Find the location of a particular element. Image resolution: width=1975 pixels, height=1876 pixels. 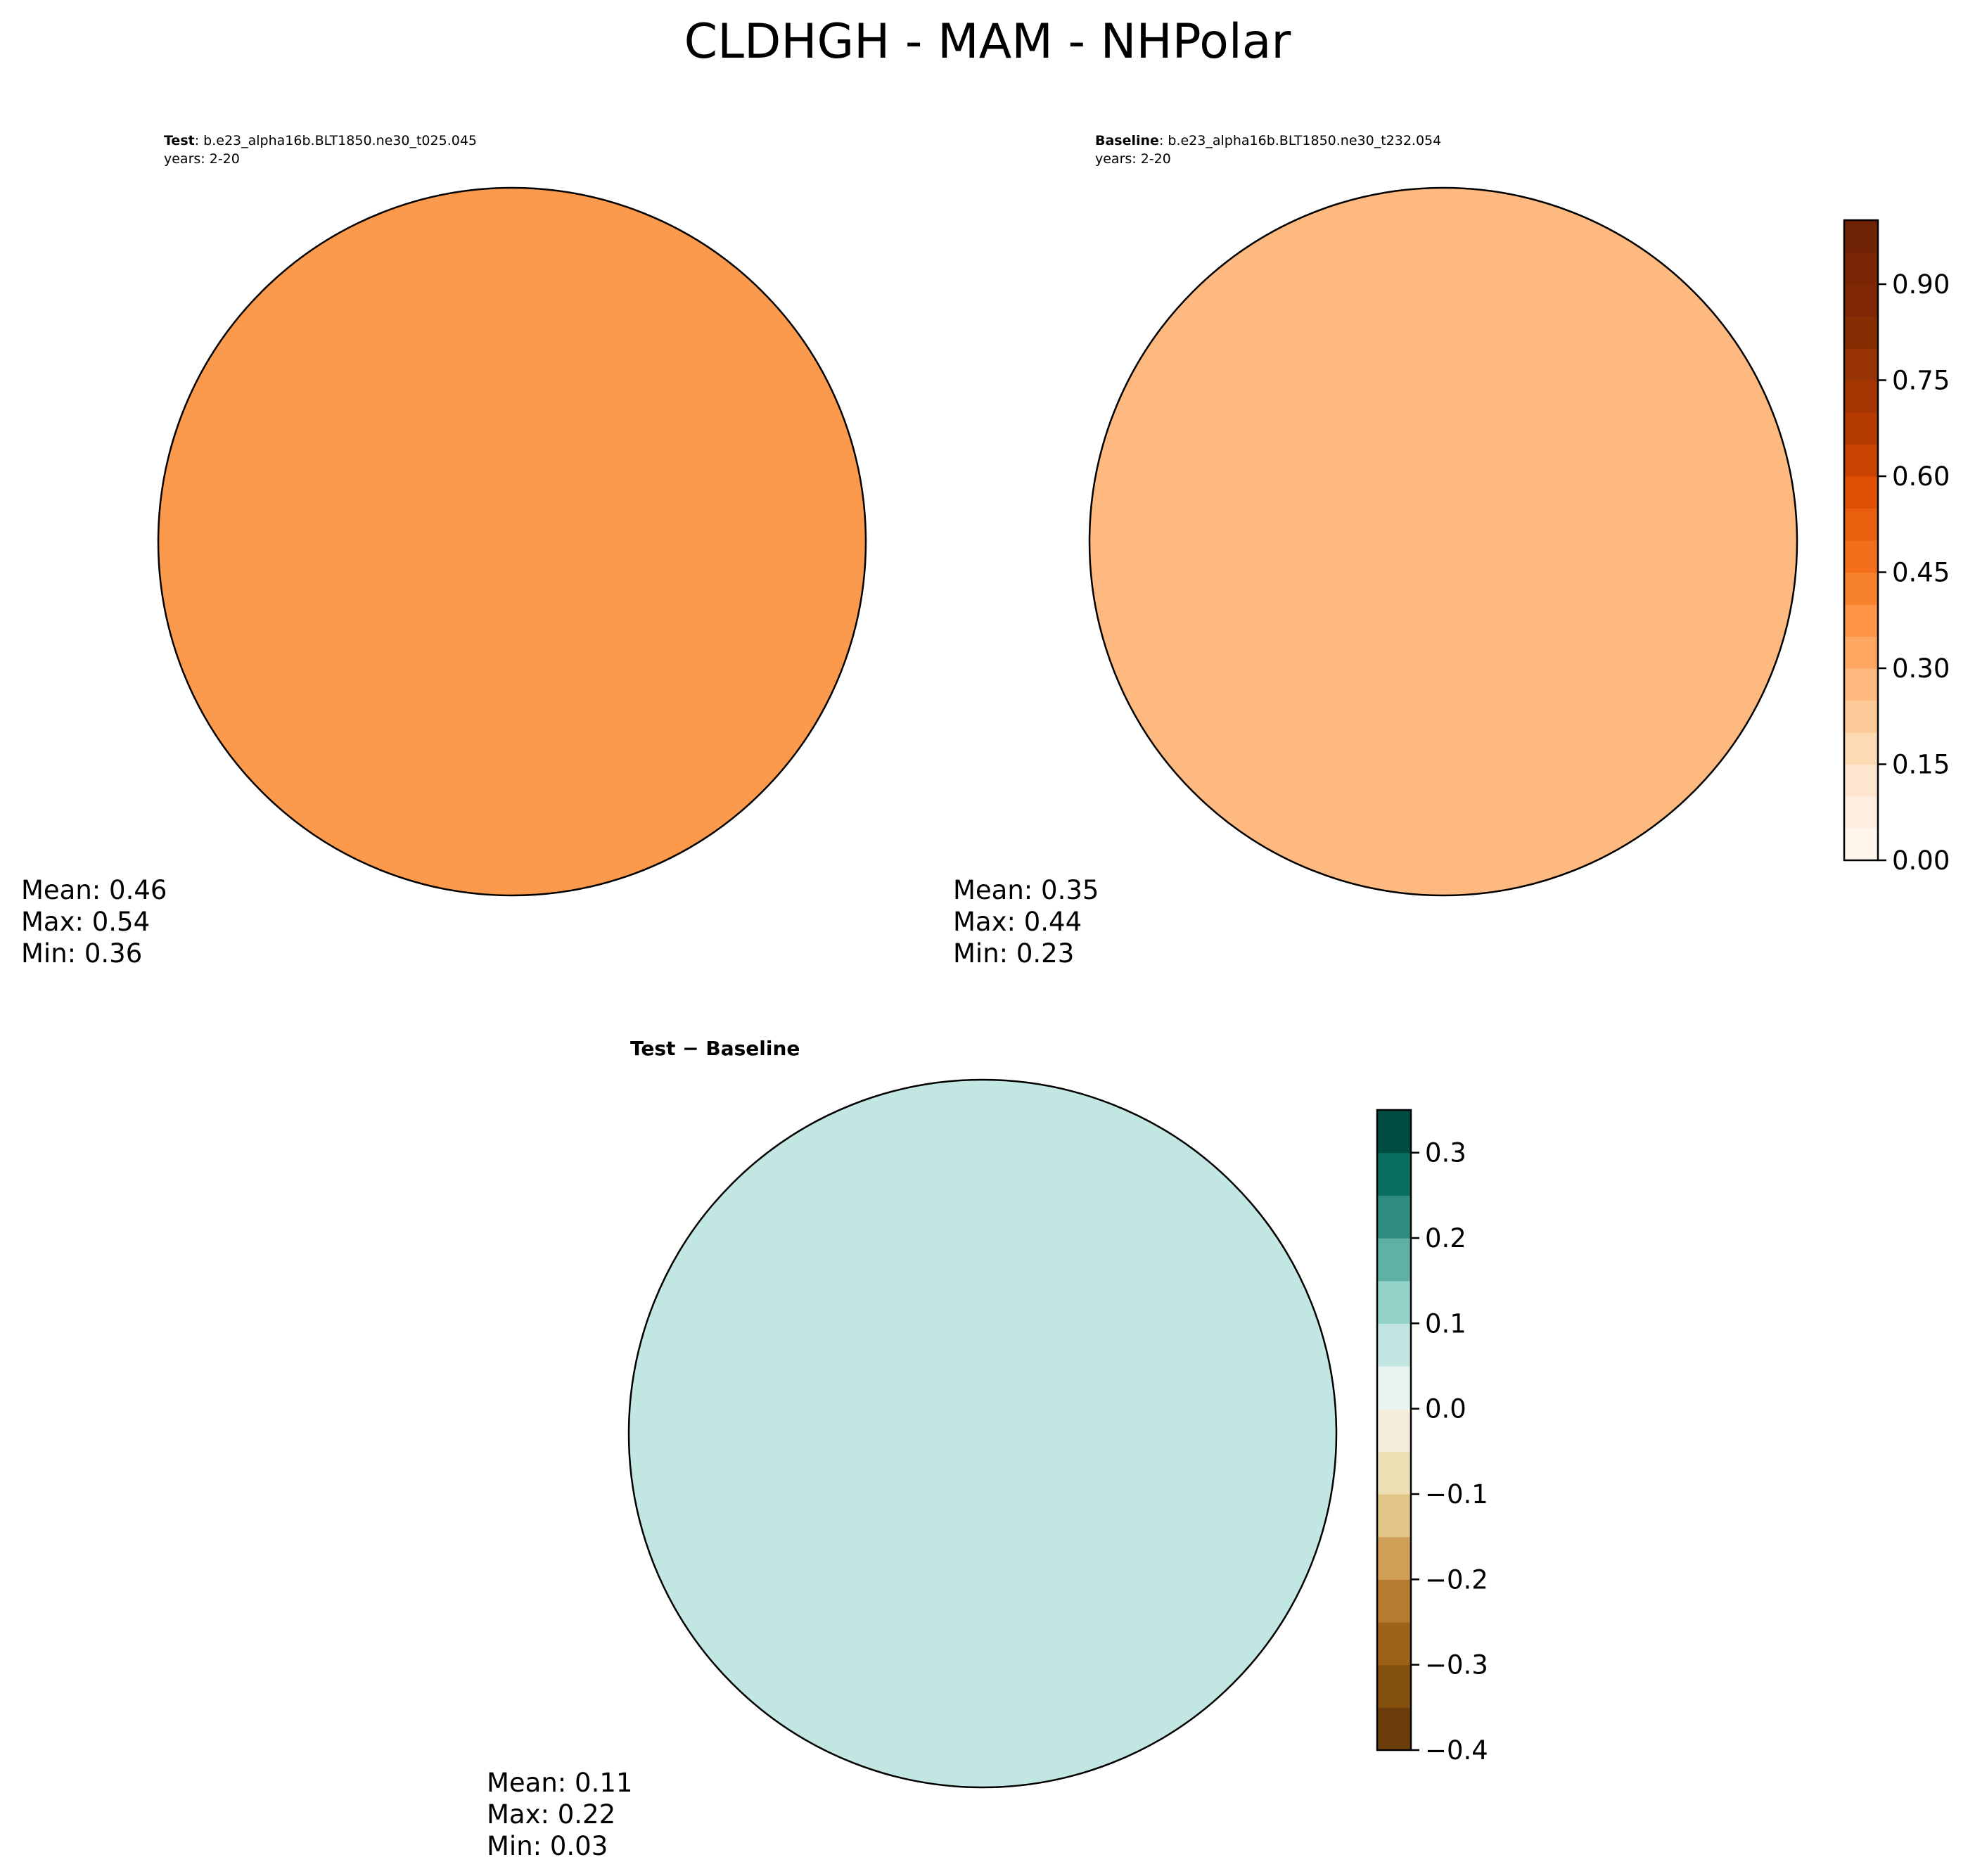

field-colorbar-tick-label: 0.15 is located at coordinates (1921, 765).